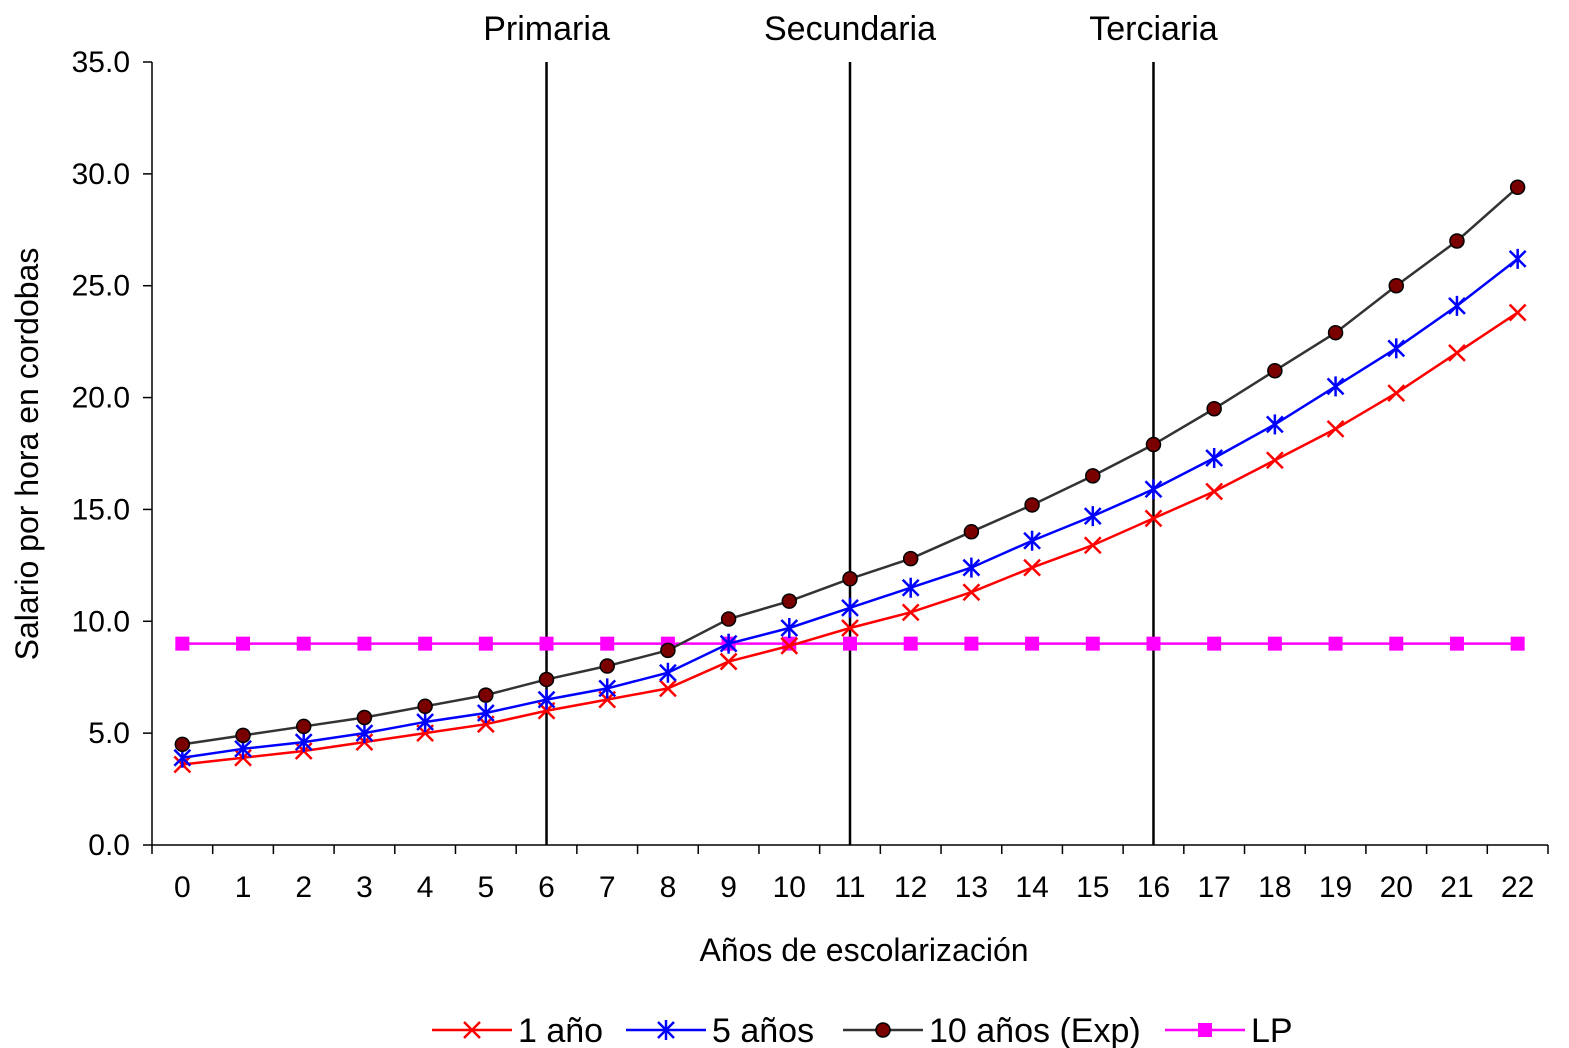  What do you see at coordinates (863, 950) in the screenshot?
I see `x-axis-title: Años de escolarización` at bounding box center [863, 950].